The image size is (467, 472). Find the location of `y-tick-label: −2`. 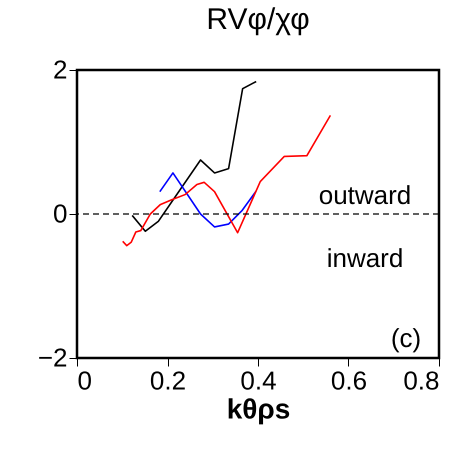

y-tick-label: −2 is located at coordinates (53, 357).